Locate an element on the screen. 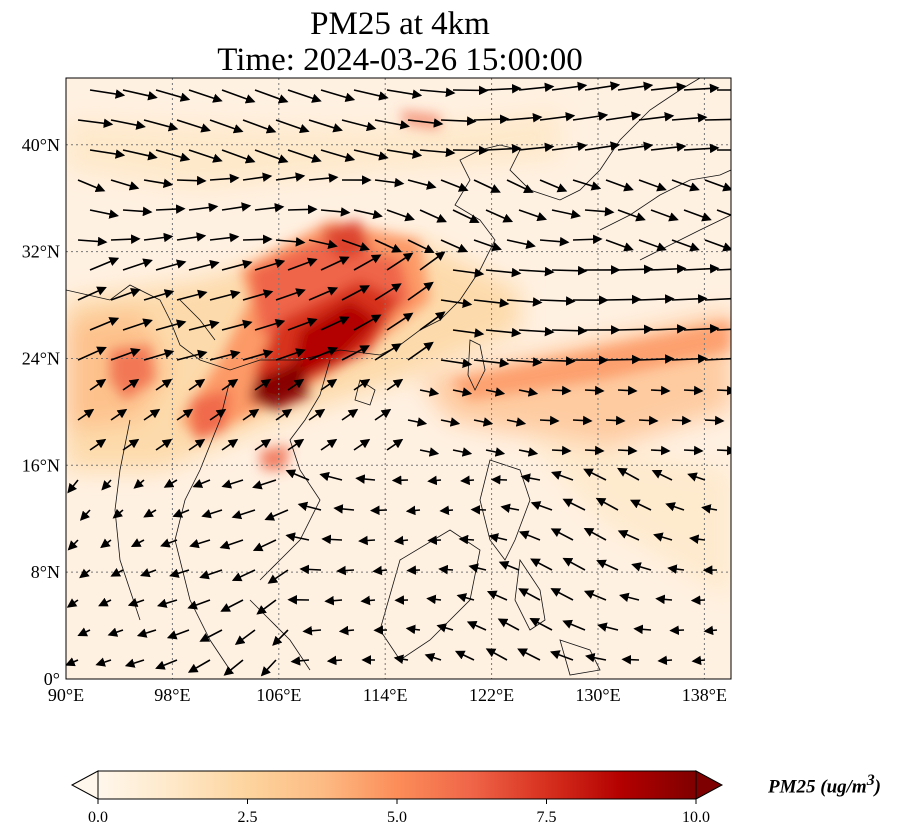 Image resolution: width=905 pixels, height=836 pixels. lat-tick-label: 8°N is located at coordinates (45, 572).